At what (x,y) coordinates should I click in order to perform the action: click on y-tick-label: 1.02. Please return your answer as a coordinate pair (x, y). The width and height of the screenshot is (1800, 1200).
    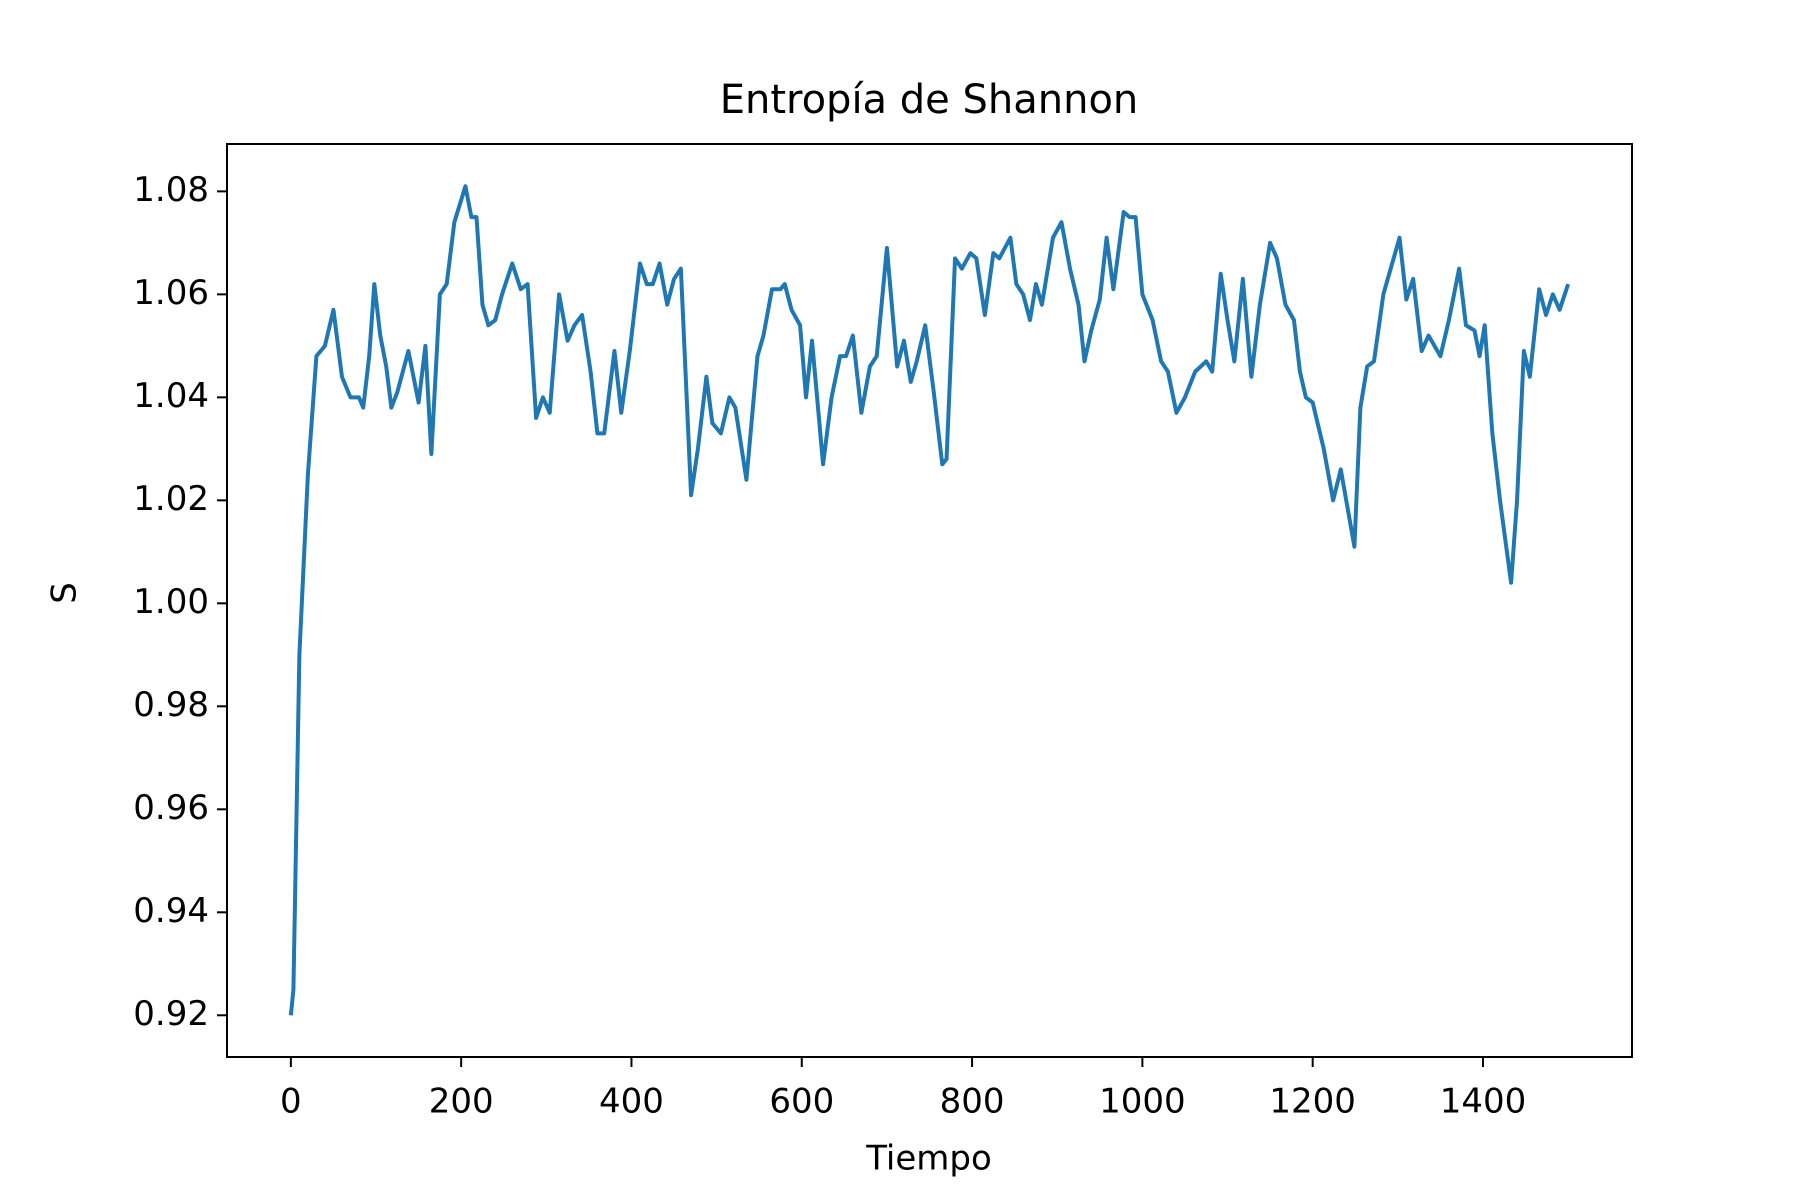
    Looking at the image, I should click on (171, 499).